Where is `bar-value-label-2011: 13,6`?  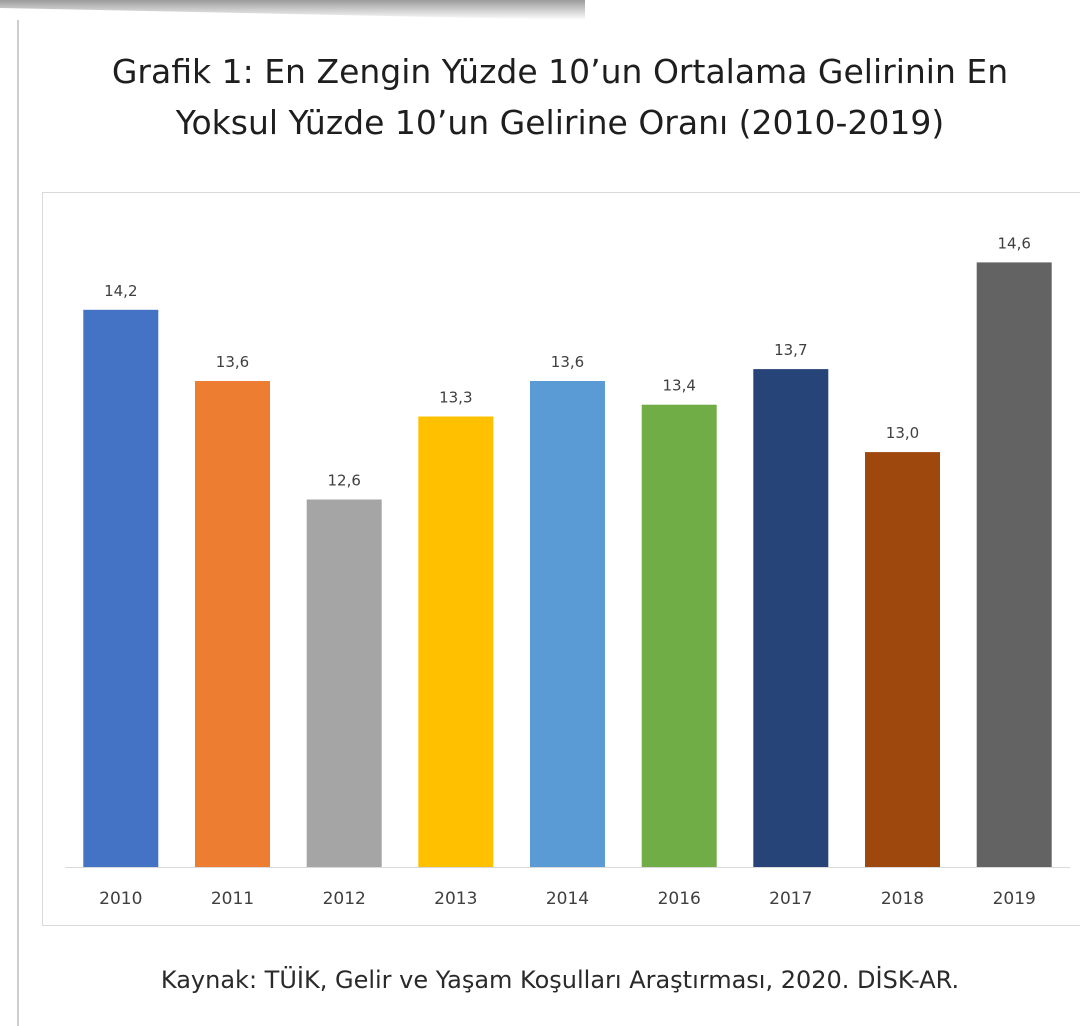
bar-value-label-2011: 13,6 is located at coordinates (232, 362).